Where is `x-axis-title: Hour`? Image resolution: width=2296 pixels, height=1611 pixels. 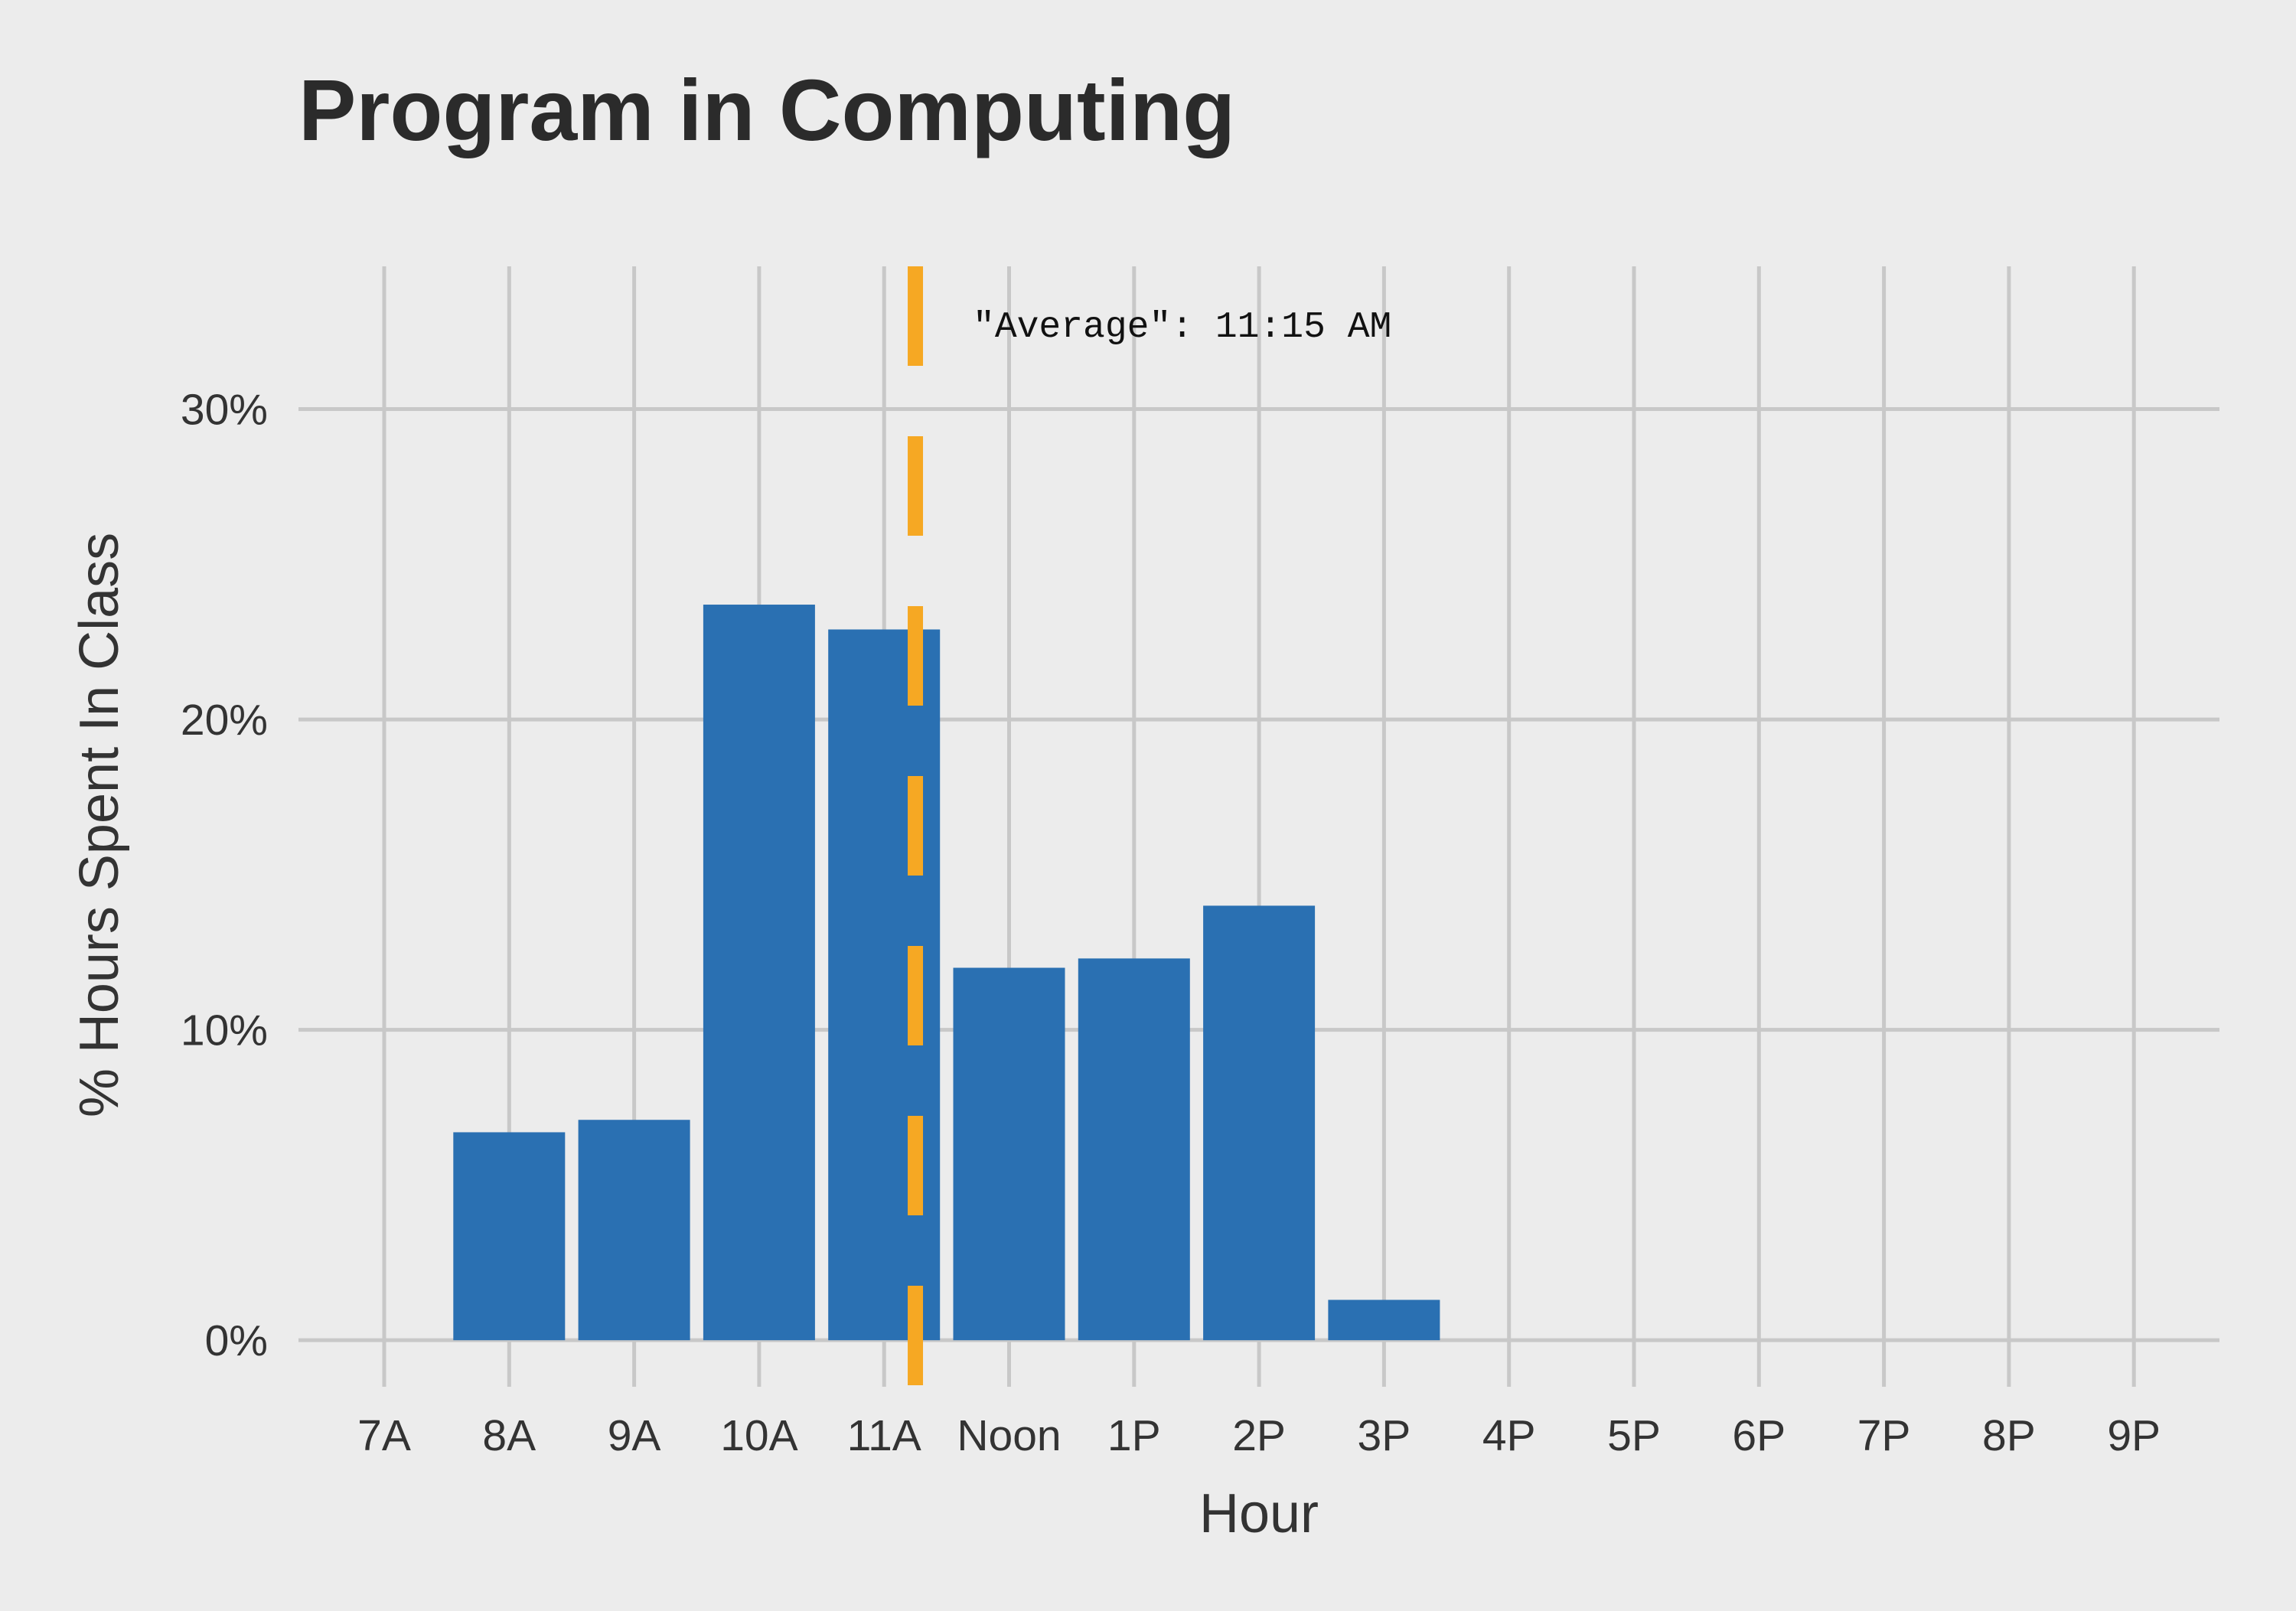
x-axis-title: Hour is located at coordinates (1259, 1513).